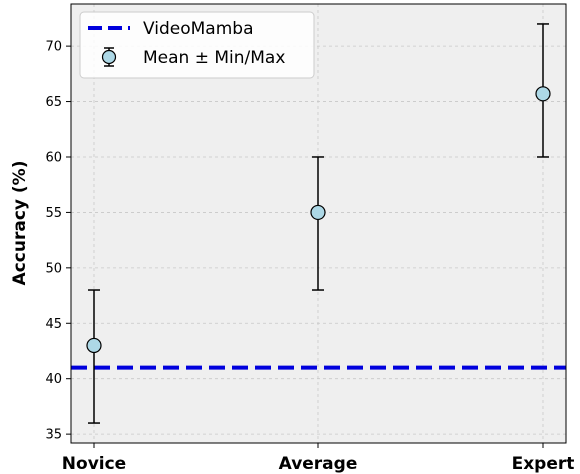  What do you see at coordinates (214, 58) in the screenshot?
I see `legend-mean-label: Mean ± Min/Max` at bounding box center [214, 58].